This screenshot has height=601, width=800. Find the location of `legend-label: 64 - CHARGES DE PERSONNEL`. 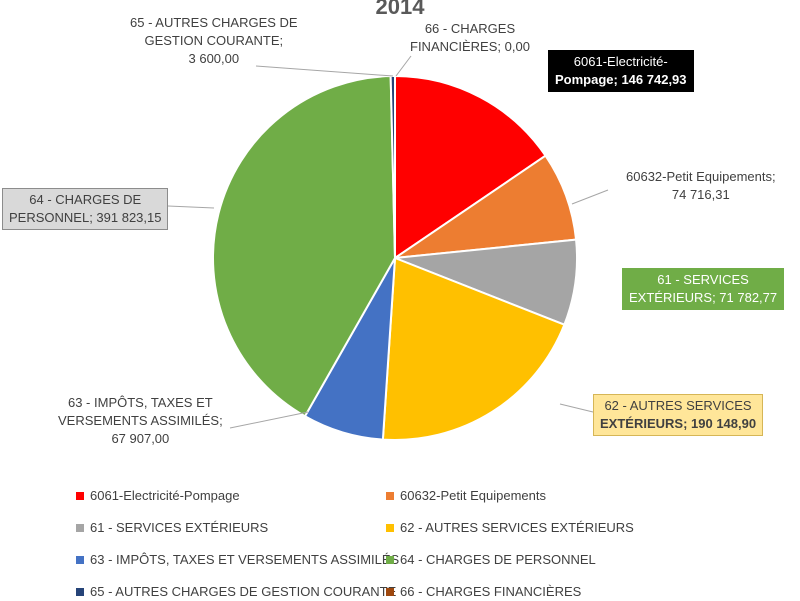

legend-label: 64 - CHARGES DE PERSONNEL is located at coordinates (498, 559).